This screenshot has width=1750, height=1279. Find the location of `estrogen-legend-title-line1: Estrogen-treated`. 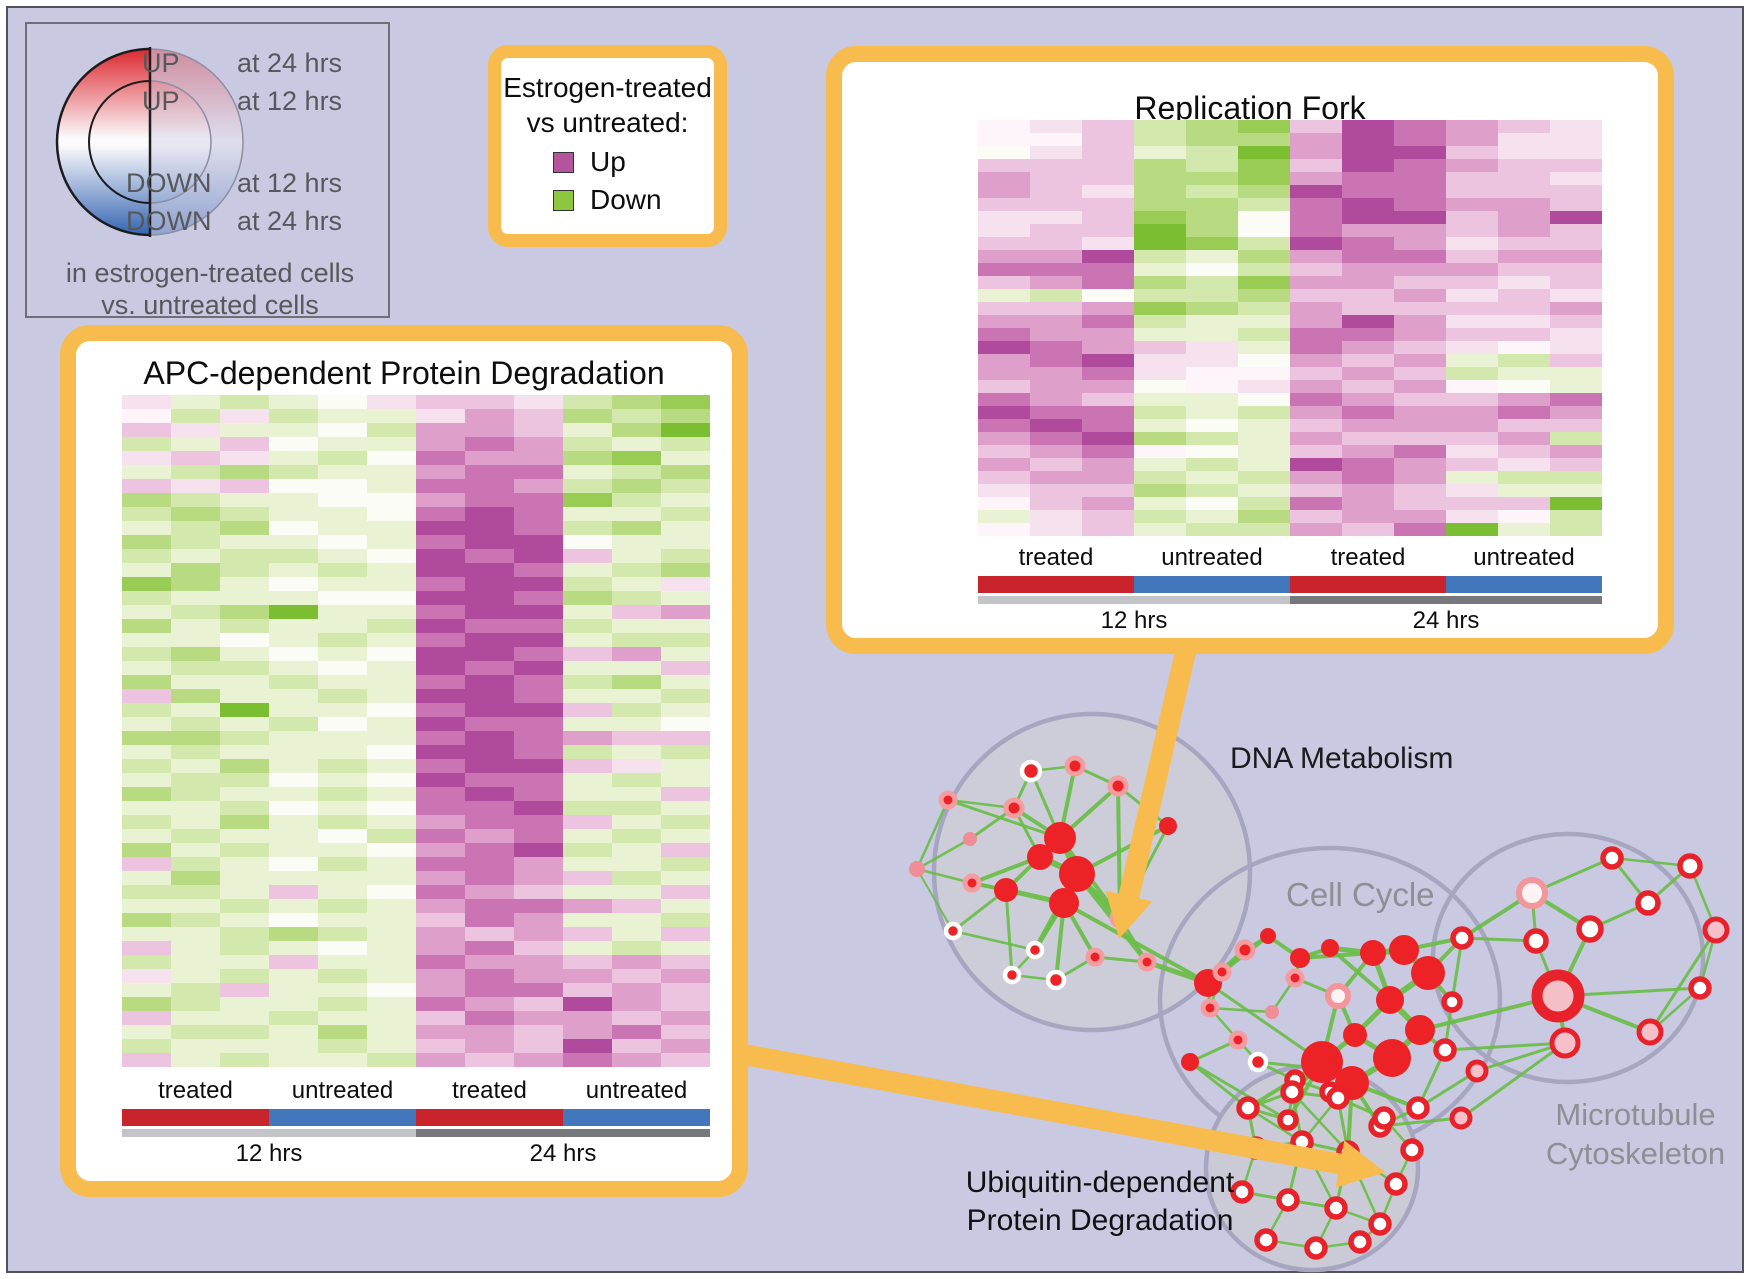

estrogen-legend-title-line1: Estrogen-treated is located at coordinates (607, 87).